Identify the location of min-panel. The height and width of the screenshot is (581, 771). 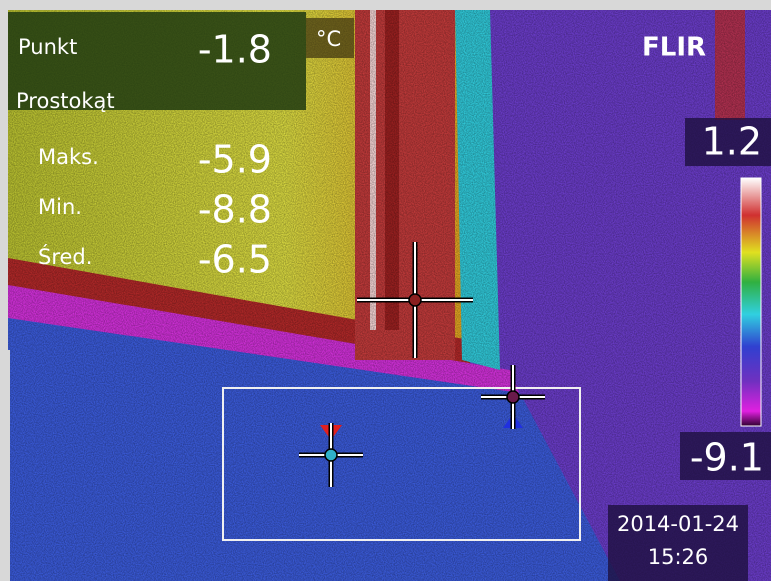
(725, 456).